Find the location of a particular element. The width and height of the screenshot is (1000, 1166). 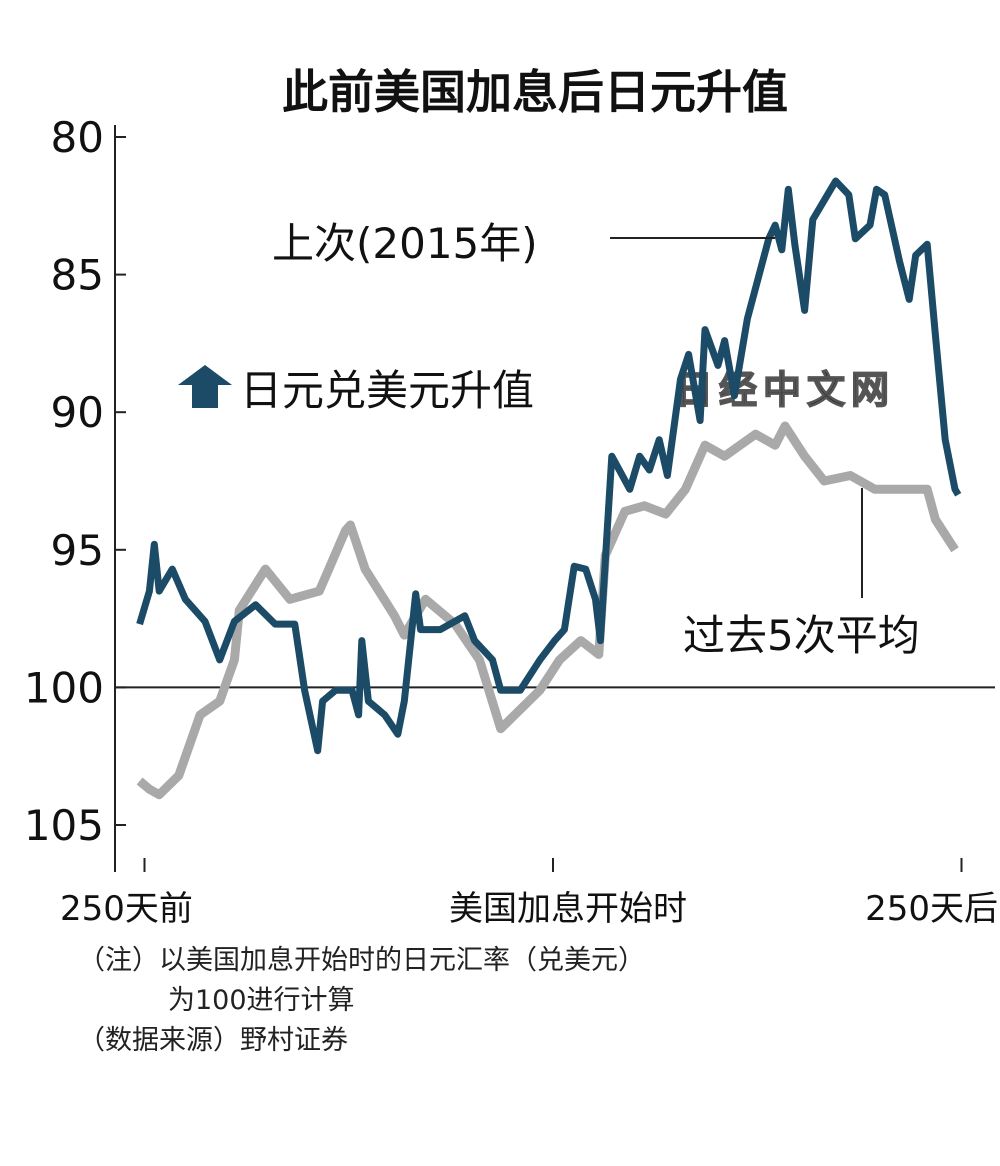

x-tick-label: 美国加息开始时 is located at coordinates (568, 909).